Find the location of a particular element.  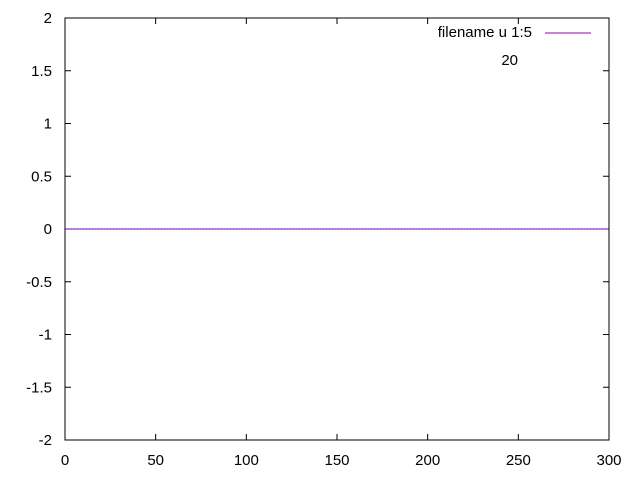

y-tick-label: 1 is located at coordinates (48, 124).